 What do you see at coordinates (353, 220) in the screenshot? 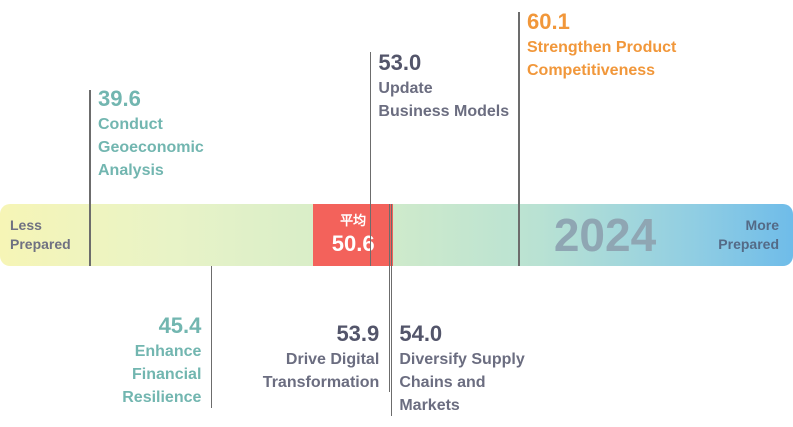
I see `average-label: 平均` at bounding box center [353, 220].